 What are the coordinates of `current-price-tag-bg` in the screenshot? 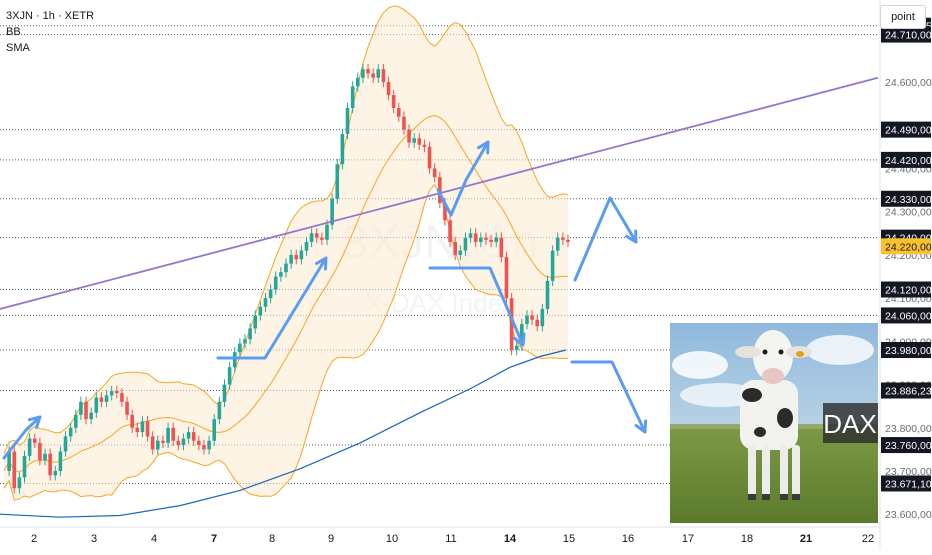 It's located at (906, 246).